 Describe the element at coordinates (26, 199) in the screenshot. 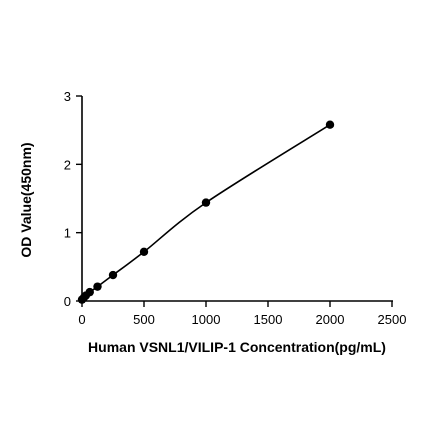

I see `y-axis-title: OD Value(450nm)` at that location.